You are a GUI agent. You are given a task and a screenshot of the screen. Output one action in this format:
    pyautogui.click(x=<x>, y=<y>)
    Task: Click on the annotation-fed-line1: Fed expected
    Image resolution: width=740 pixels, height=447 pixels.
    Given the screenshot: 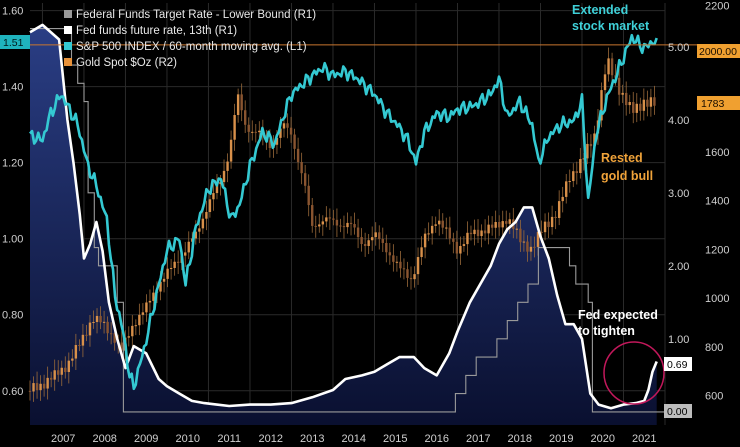 What is the action you would take?
    pyautogui.click(x=618, y=315)
    